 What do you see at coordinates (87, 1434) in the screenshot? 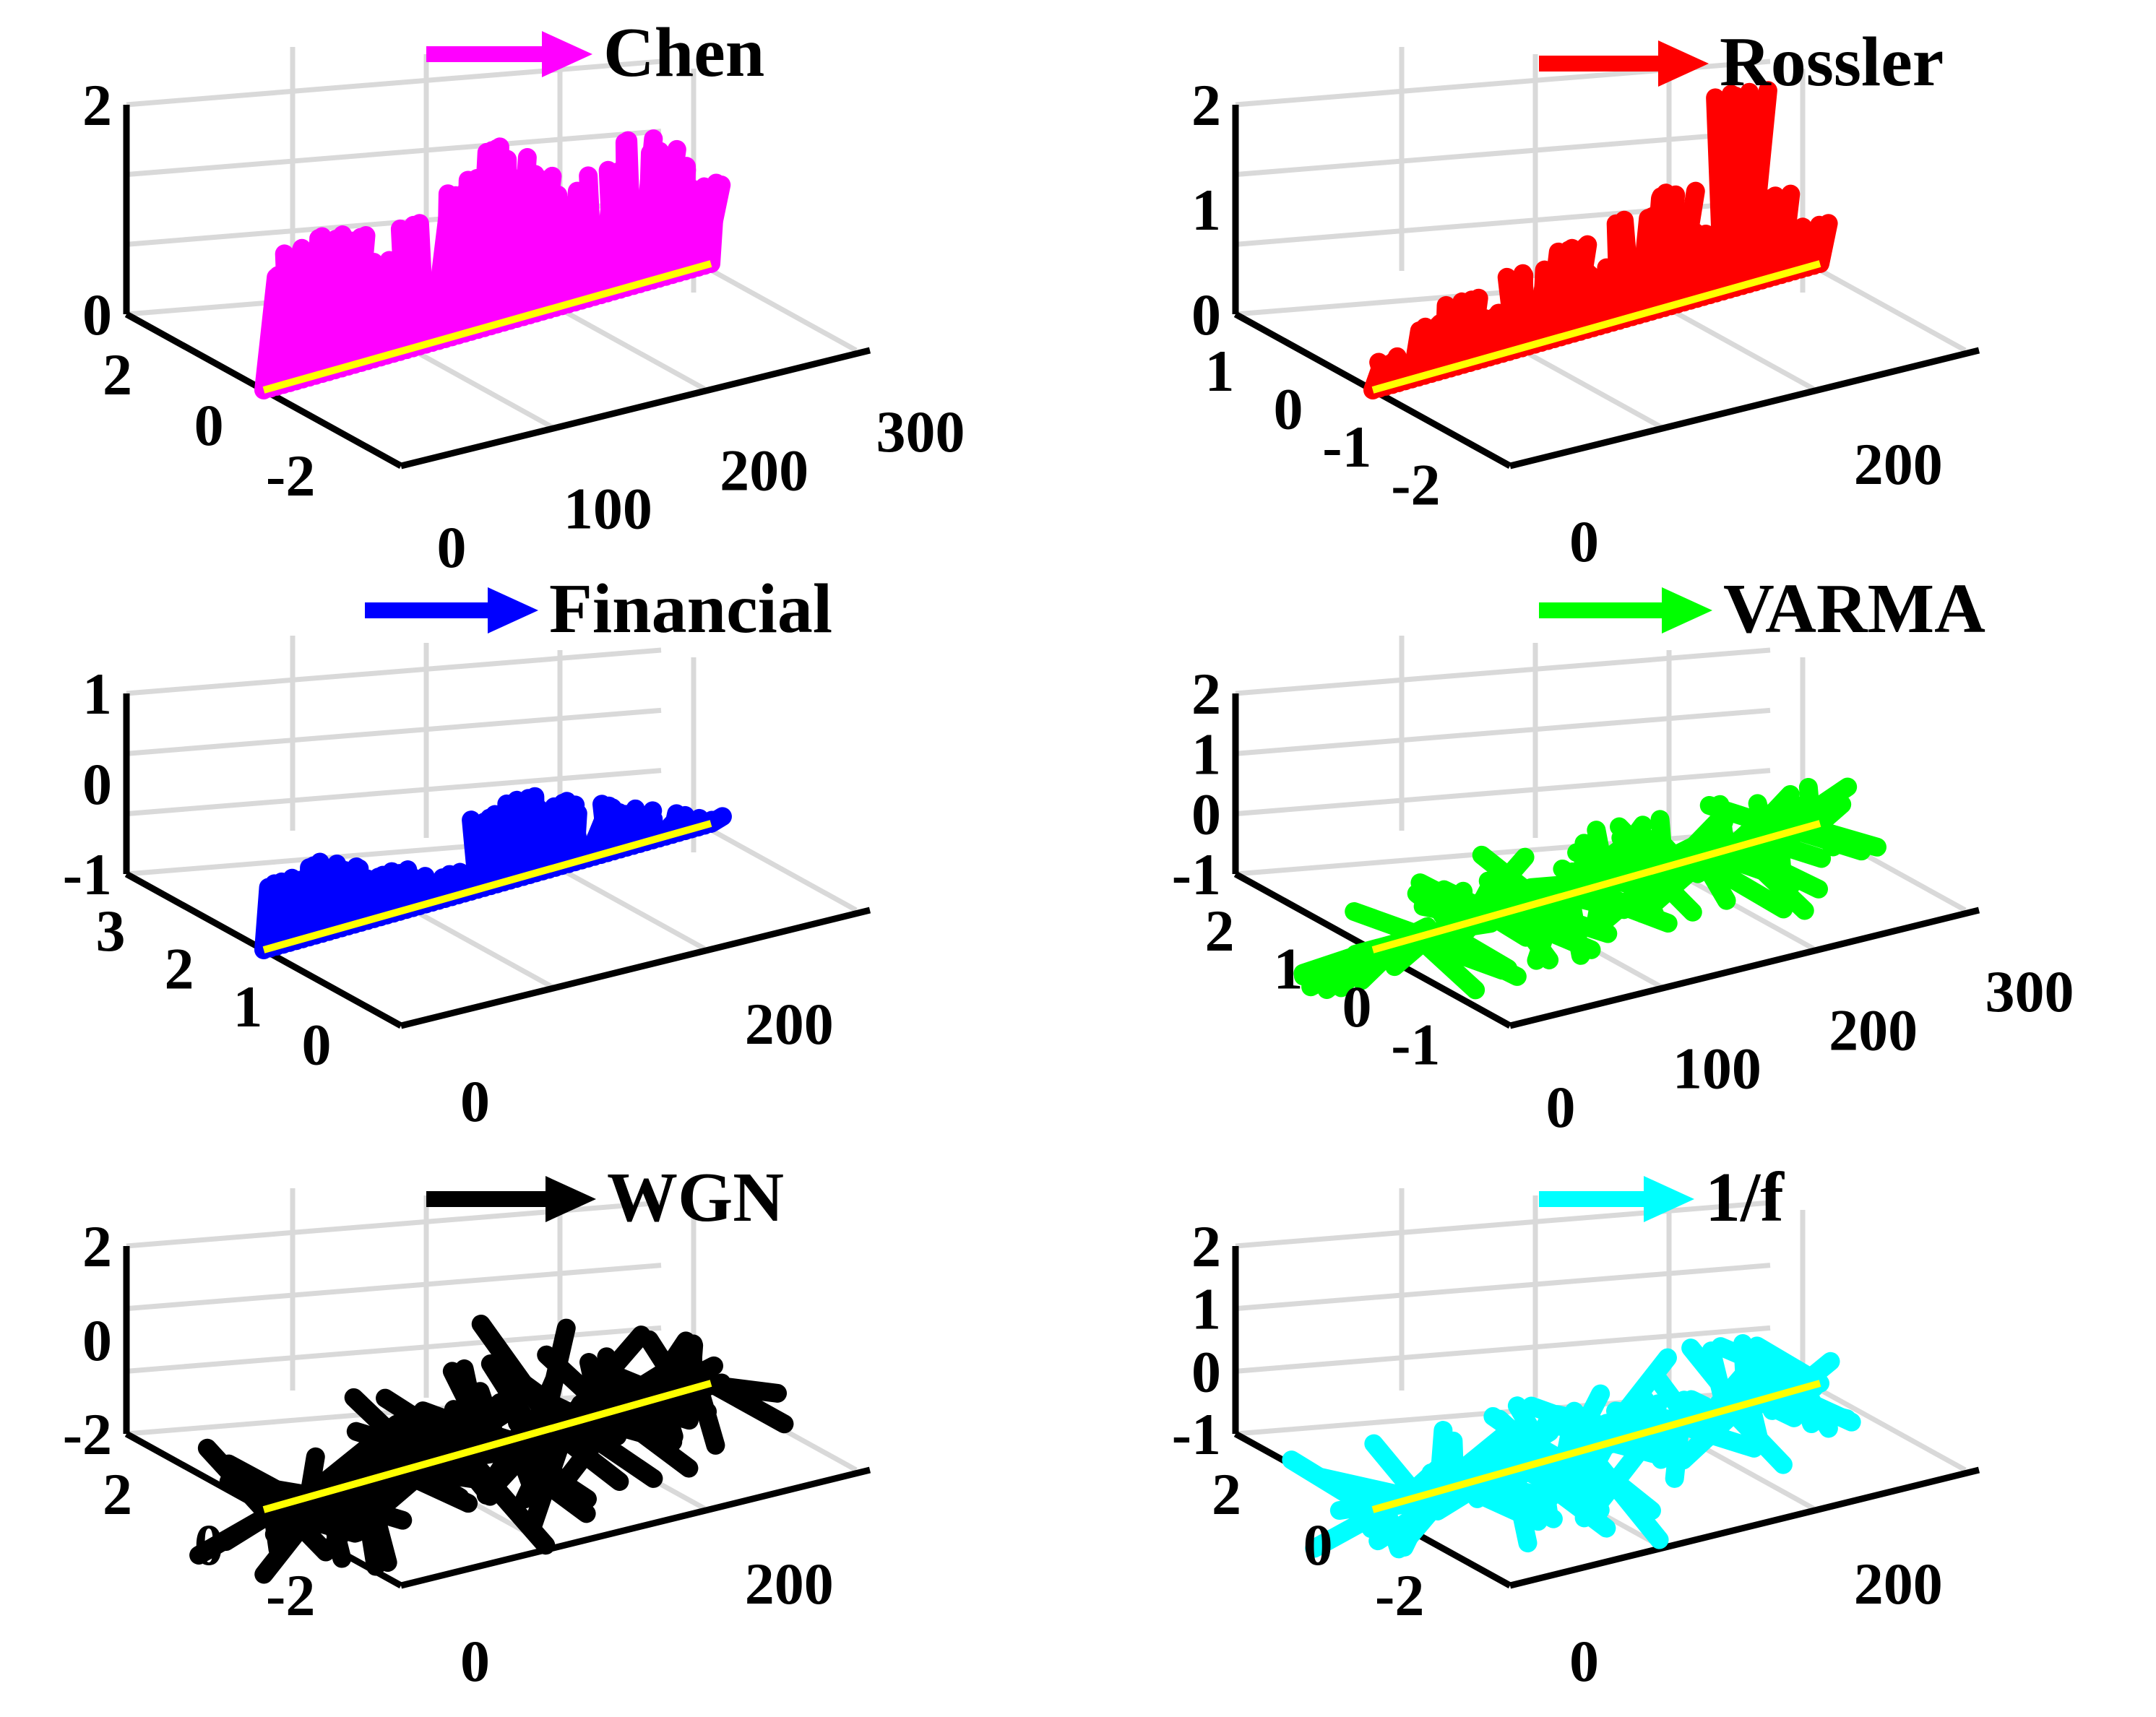
I see `z-tick-label: -2` at bounding box center [87, 1434].